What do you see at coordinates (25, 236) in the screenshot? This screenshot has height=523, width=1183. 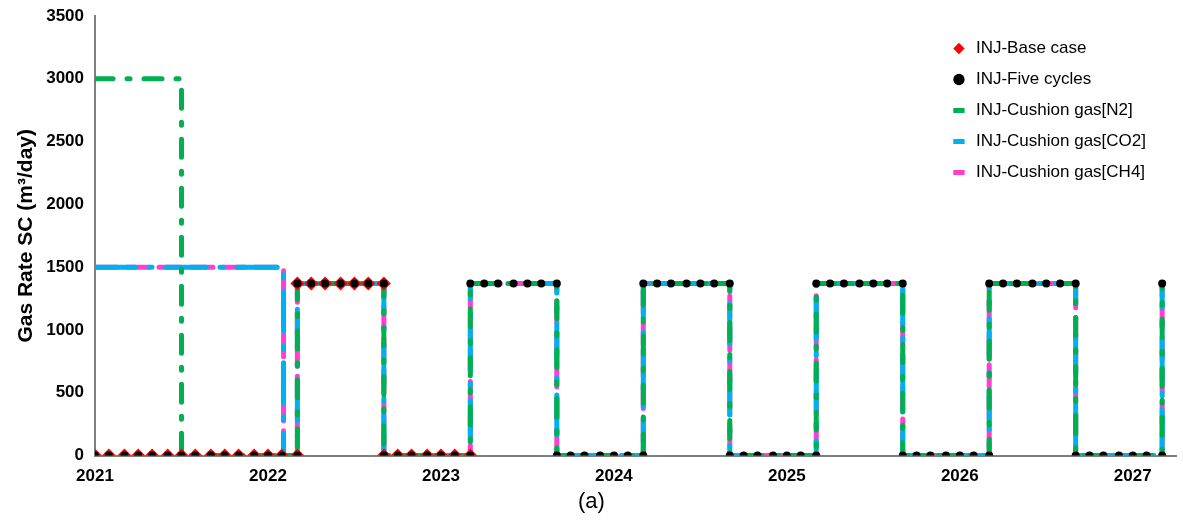 I see `y-axis-title: Gas Rate SC (m³/day)` at bounding box center [25, 236].